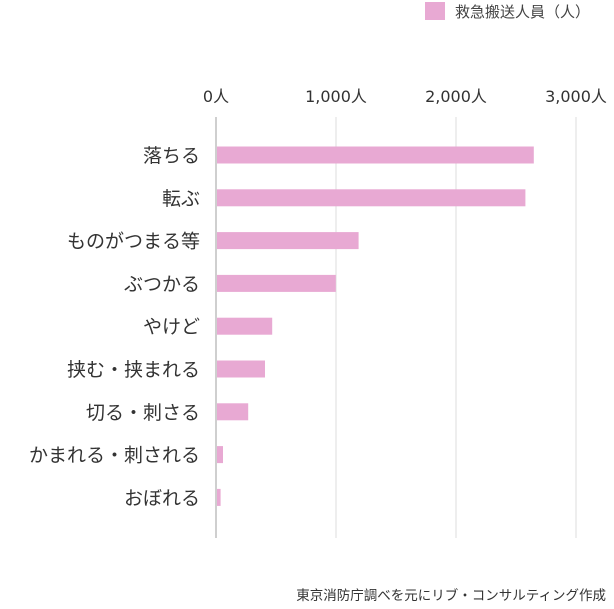 The width and height of the screenshot is (614, 609). What do you see at coordinates (523, 11) in the screenshot?
I see `legend-label: 救急搬送人員（人）` at bounding box center [523, 11].